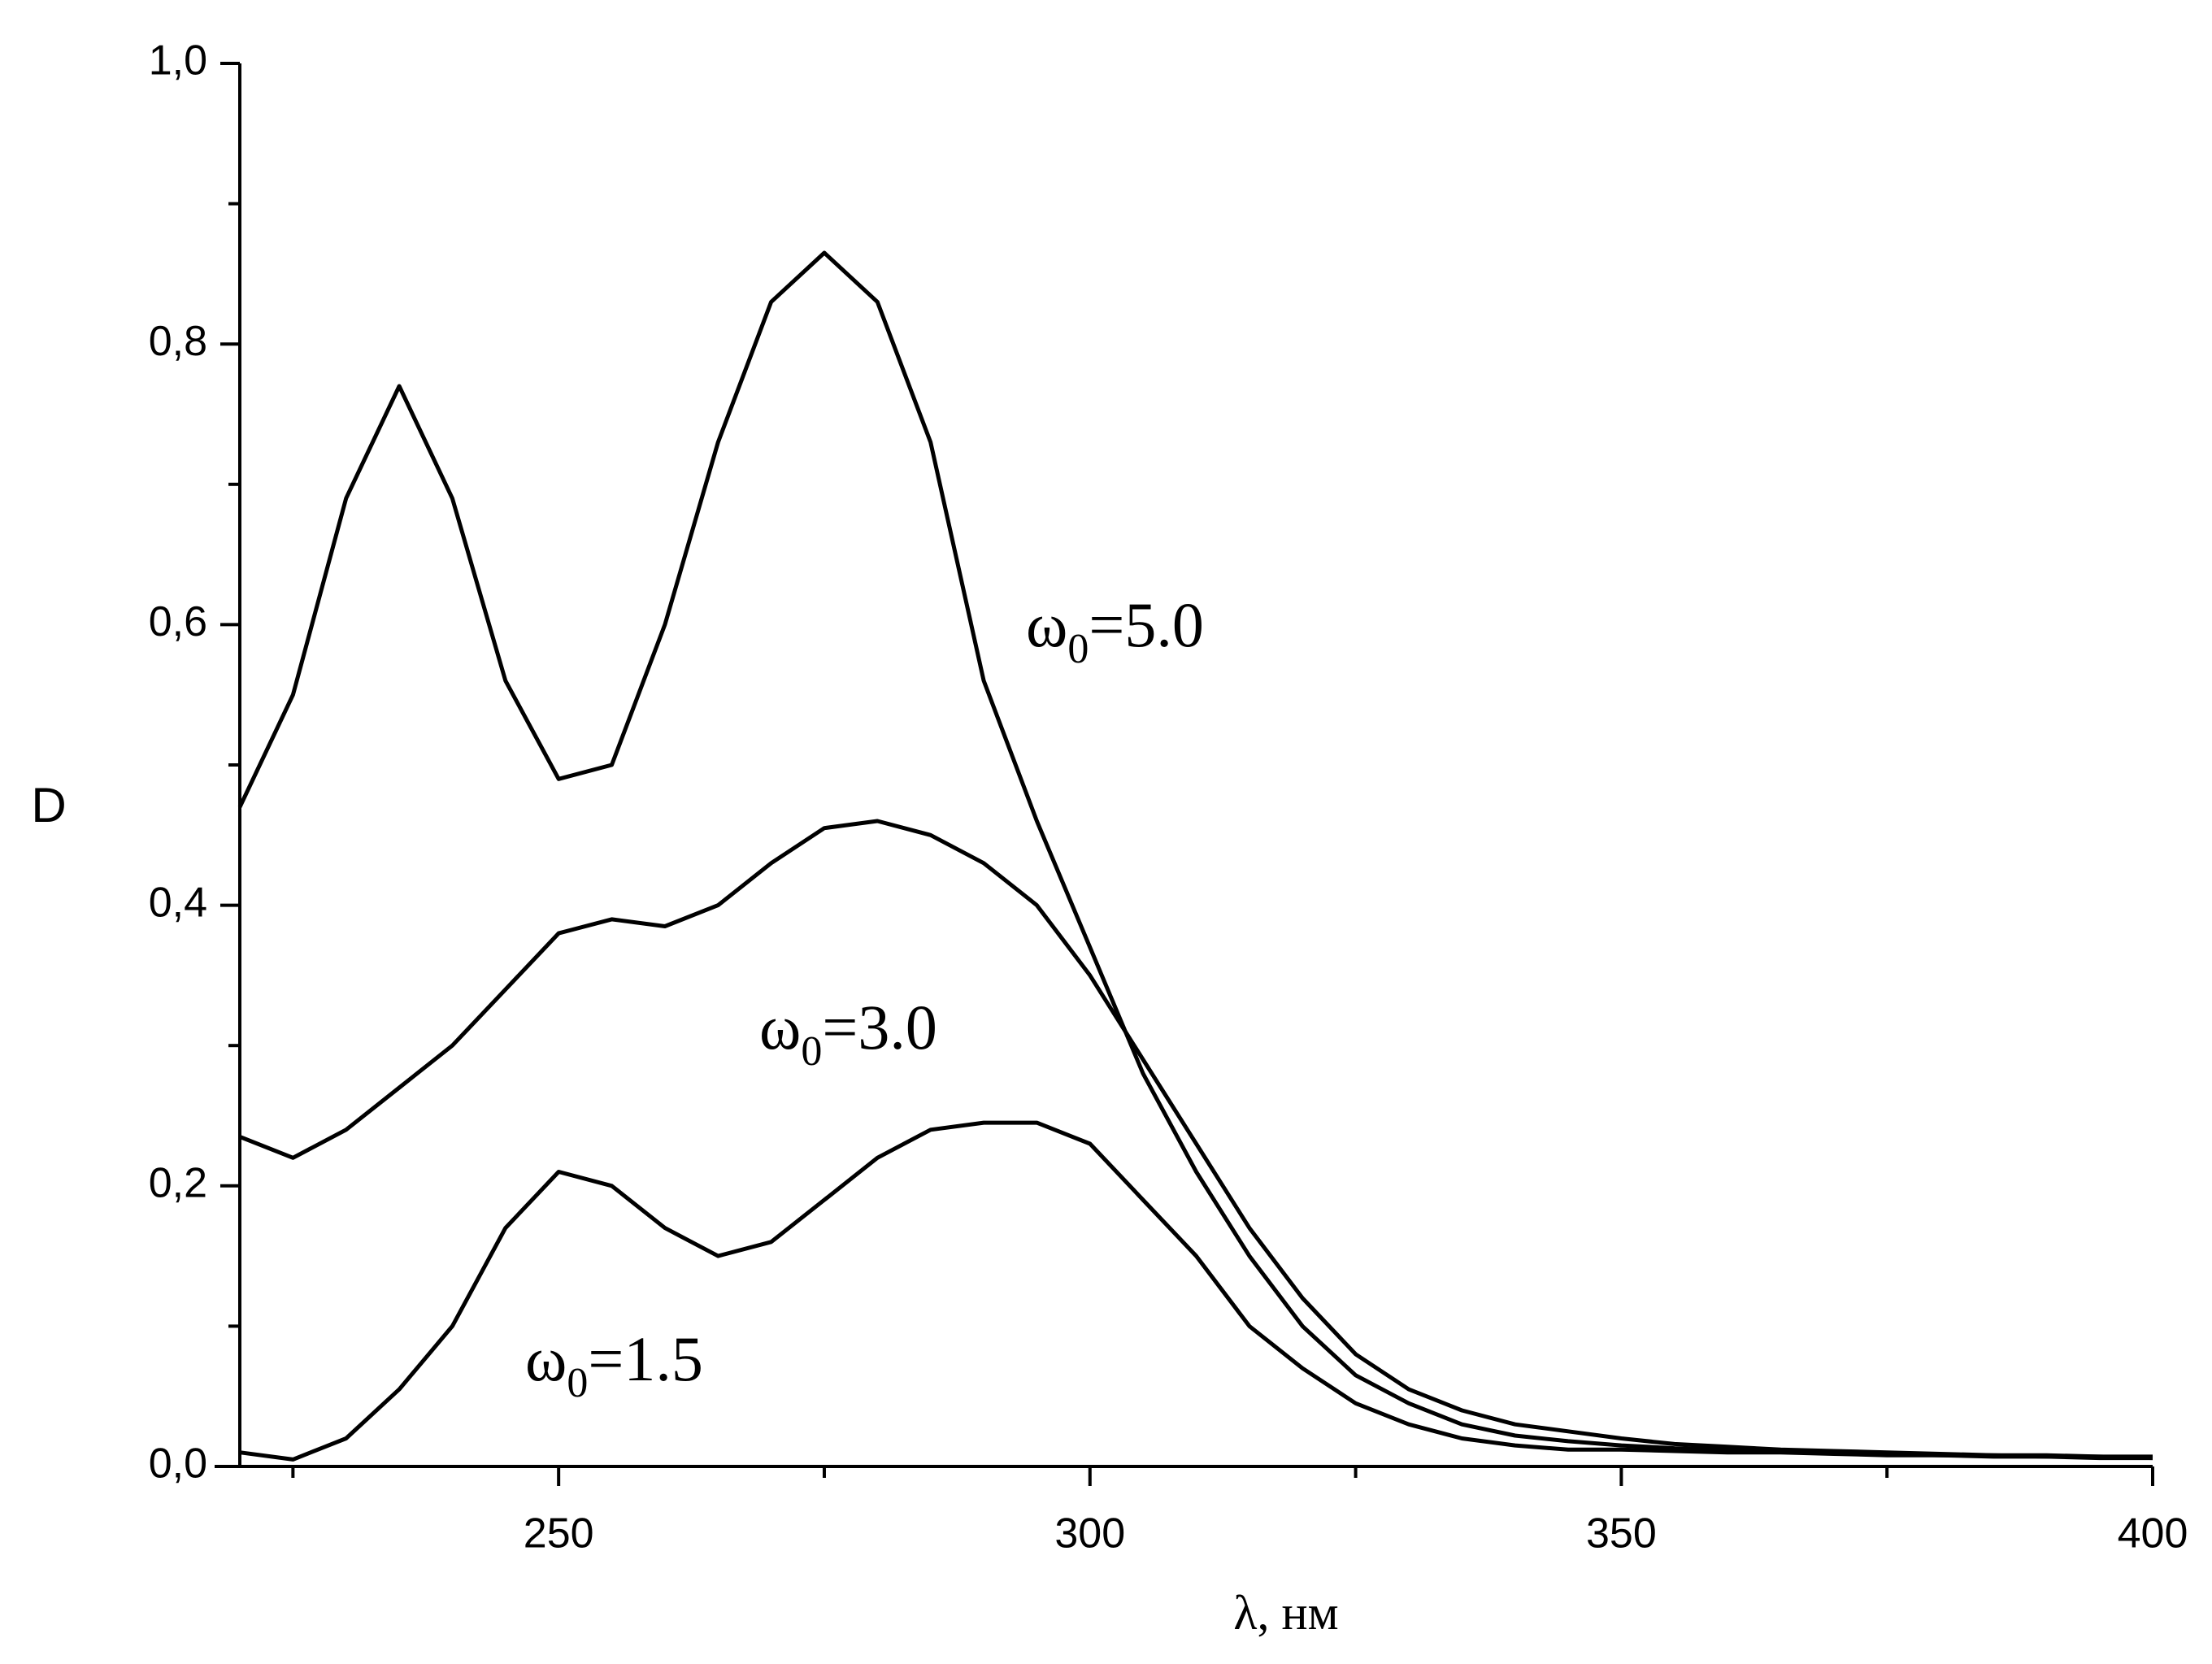 This screenshot has width=2212, height=1664. What do you see at coordinates (178, 621) in the screenshot?
I see `y-tick-label: 0,6` at bounding box center [178, 621].